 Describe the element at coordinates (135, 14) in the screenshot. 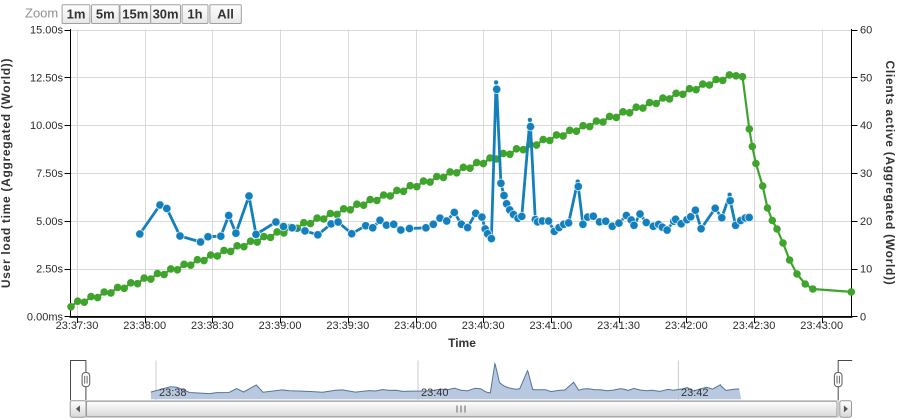

I see `svg-text: 15m` at that location.